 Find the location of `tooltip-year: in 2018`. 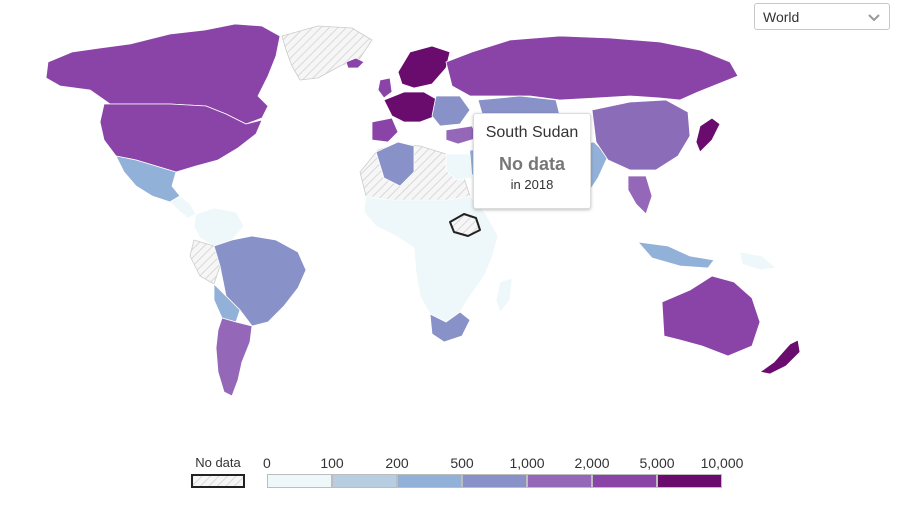

tooltip-year: in 2018 is located at coordinates (532, 184).